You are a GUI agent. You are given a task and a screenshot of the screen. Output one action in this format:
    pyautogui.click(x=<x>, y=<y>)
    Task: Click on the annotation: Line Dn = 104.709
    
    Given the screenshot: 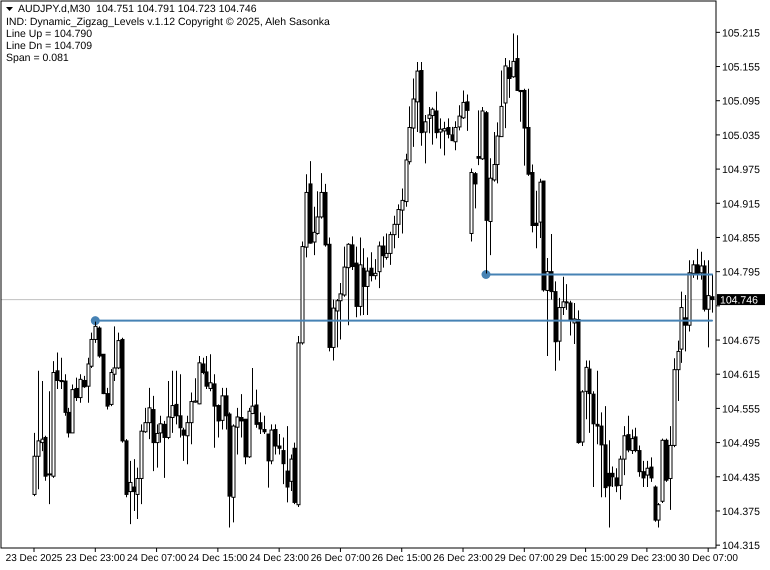 What is the action you would take?
    pyautogui.click(x=49, y=46)
    